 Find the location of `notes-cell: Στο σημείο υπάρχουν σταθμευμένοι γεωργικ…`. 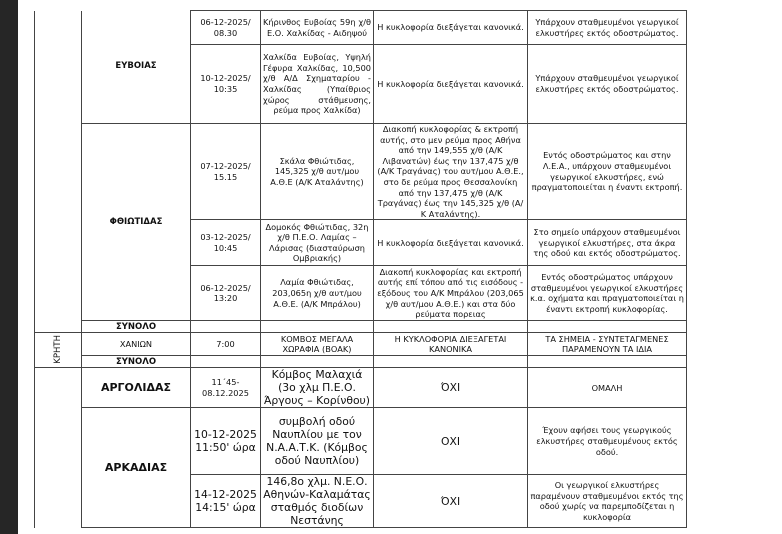

notes-cell: Στο σημείο υπάρχουν σταθμευμένοι γεωργικ… is located at coordinates (607, 243).